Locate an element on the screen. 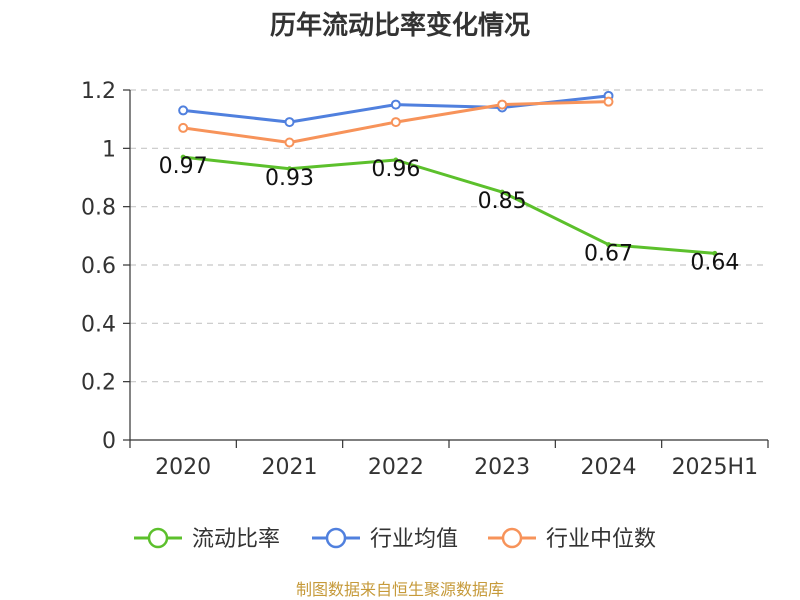  y-tick-label: 0.2 is located at coordinates (98, 383).